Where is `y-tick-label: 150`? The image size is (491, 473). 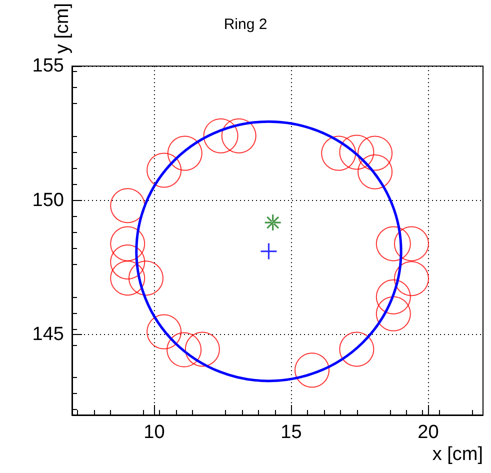
y-tick-label: 150 is located at coordinates (48, 200).